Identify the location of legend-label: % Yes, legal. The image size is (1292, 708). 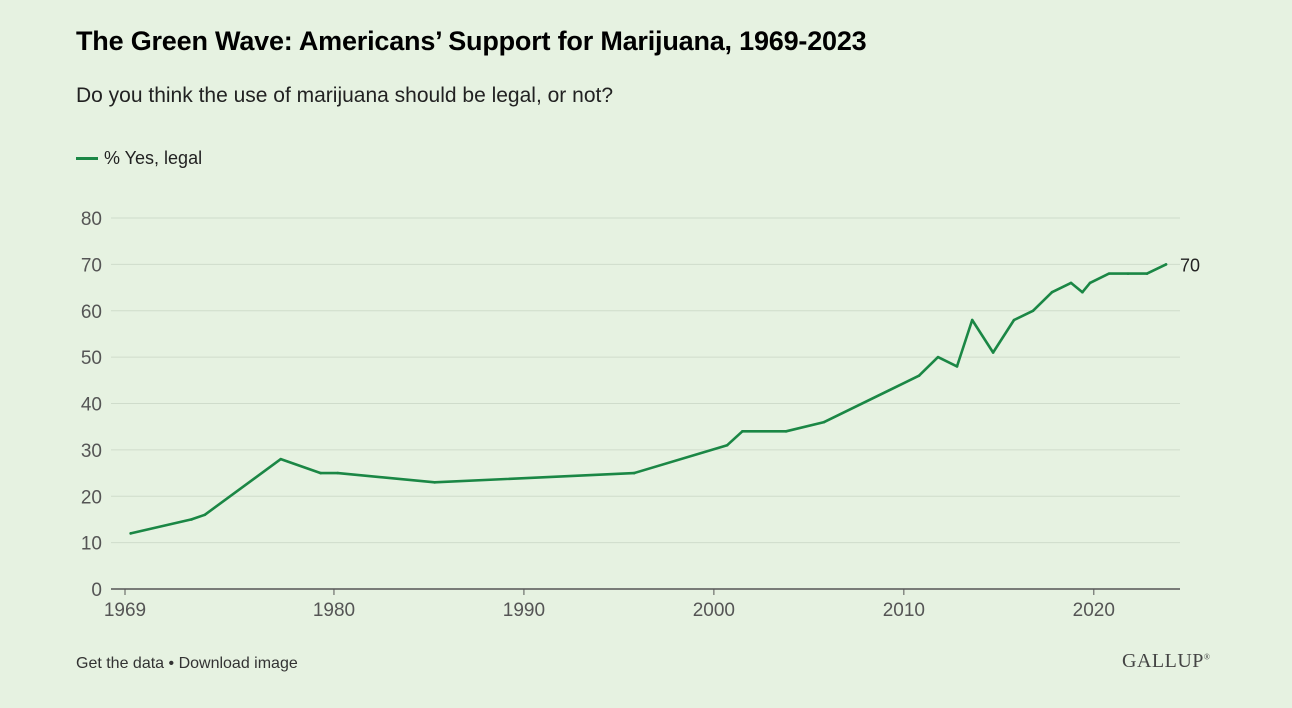
(153, 158).